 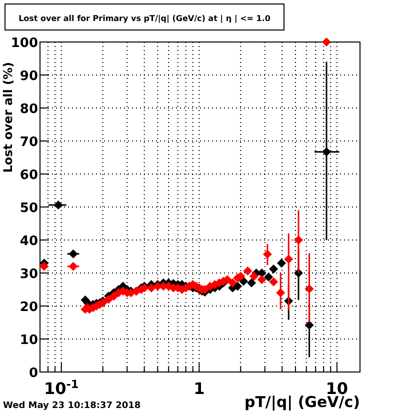 What do you see at coordinates (33, 373) in the screenshot?
I see `y-tick-label: 0` at bounding box center [33, 373].